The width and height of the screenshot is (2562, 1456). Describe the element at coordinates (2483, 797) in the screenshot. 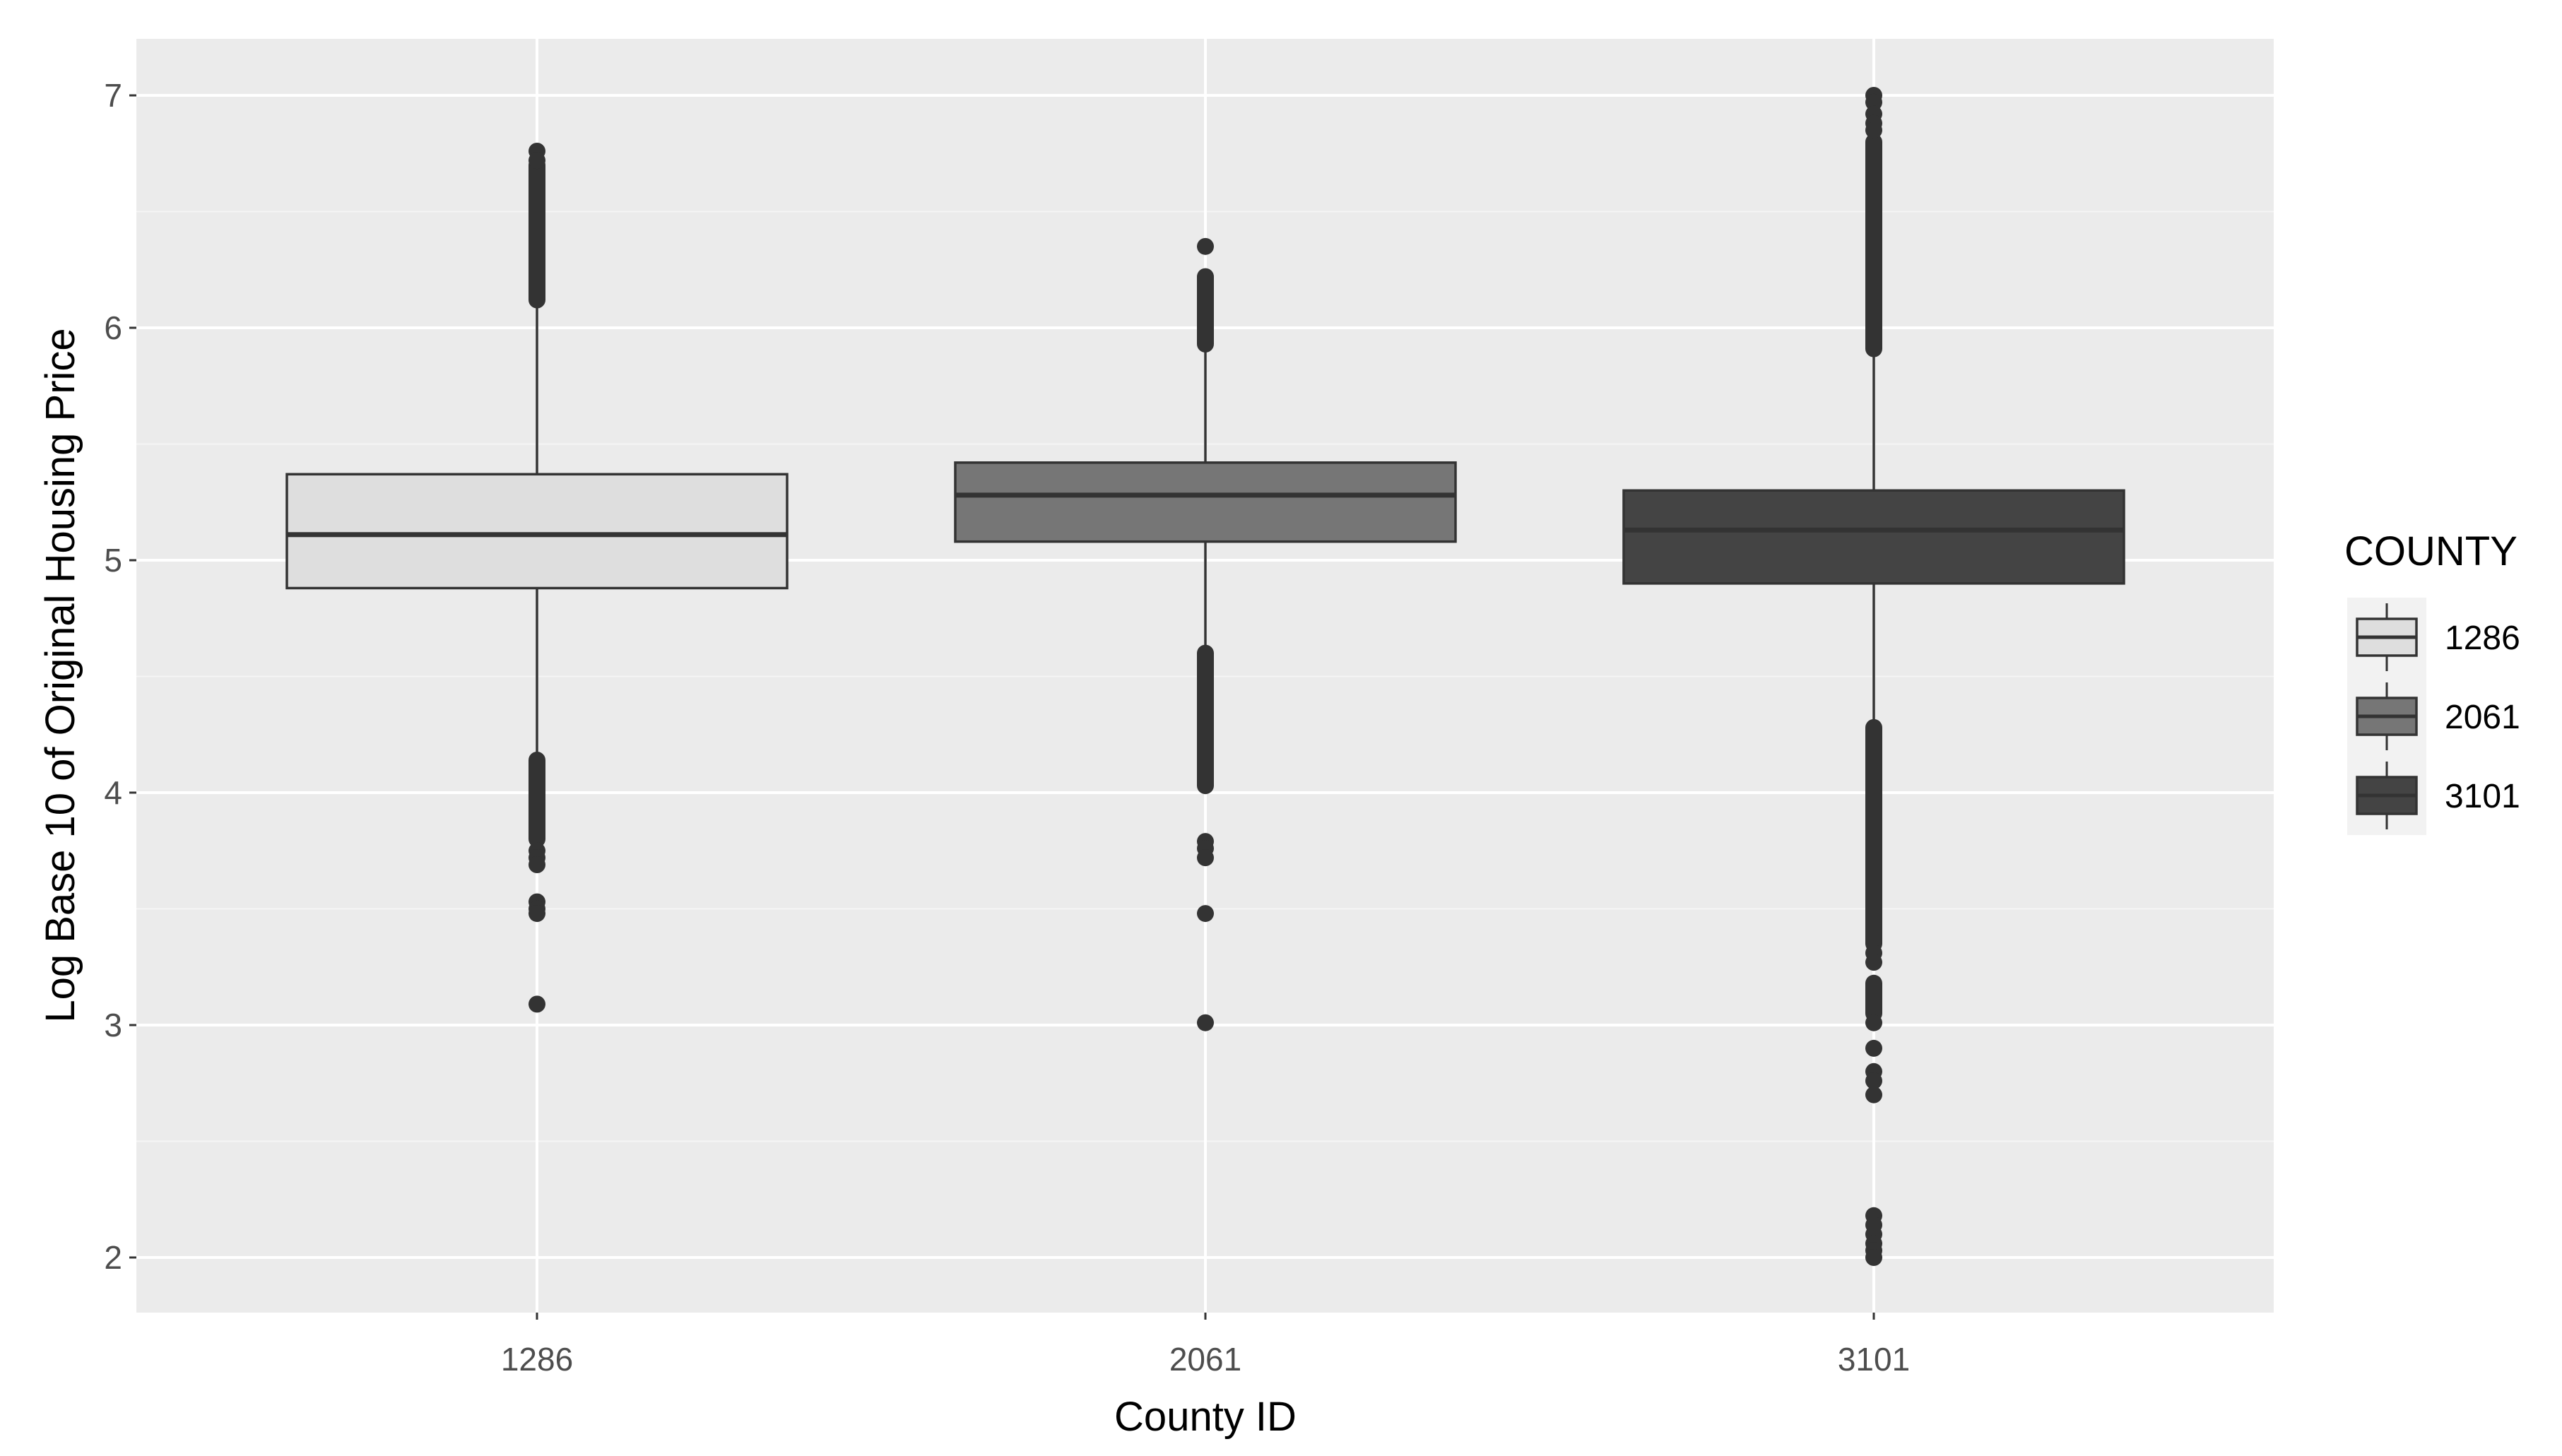

I see `legend-label: 3101` at that location.